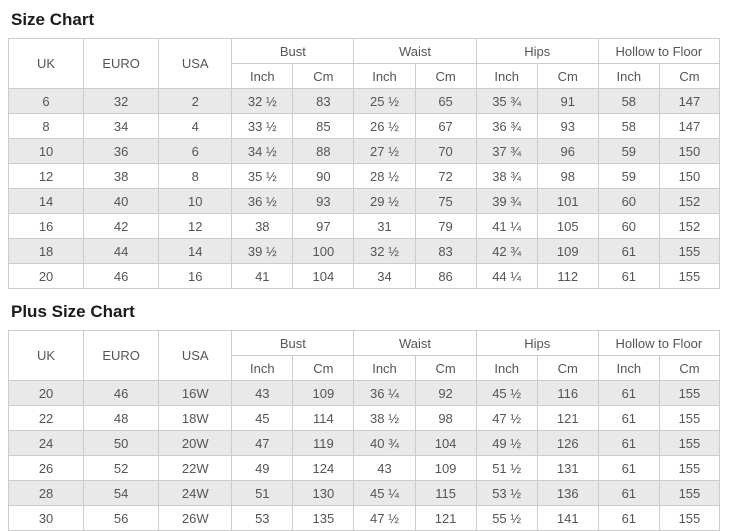 This screenshot has width=730, height=531. Describe the element at coordinates (384, 393) in the screenshot. I see `table-cell: 36 ¼` at that location.